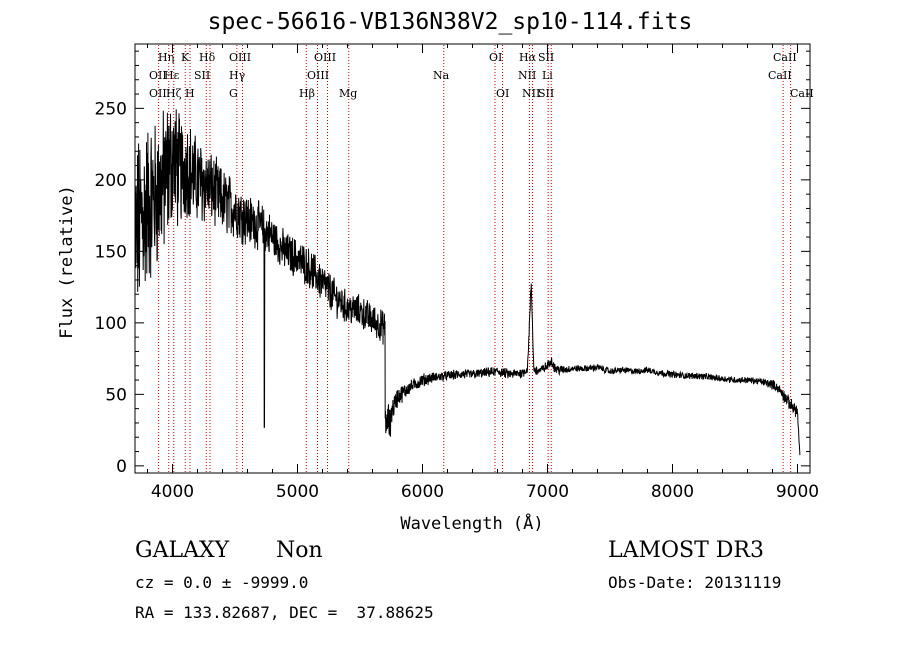  Describe the element at coordinates (222, 582) in the screenshot. I see `redshift-line: cz = 0.0 ± -9999.0` at that location.